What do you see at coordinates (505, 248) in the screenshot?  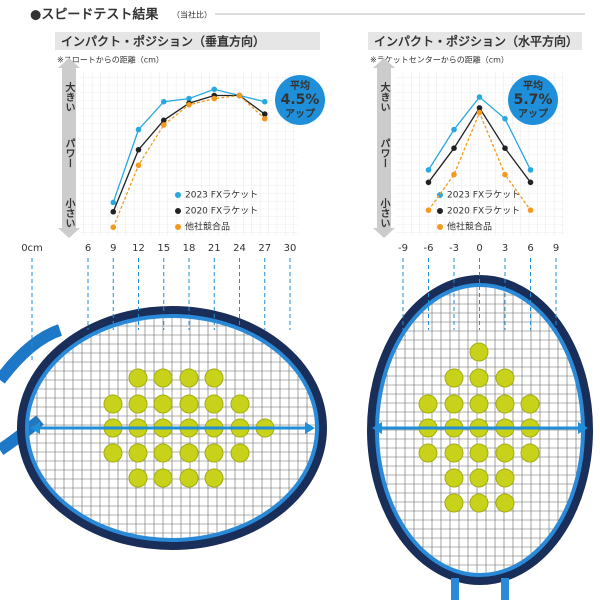 I see `x-tick-label: 3` at bounding box center [505, 248].